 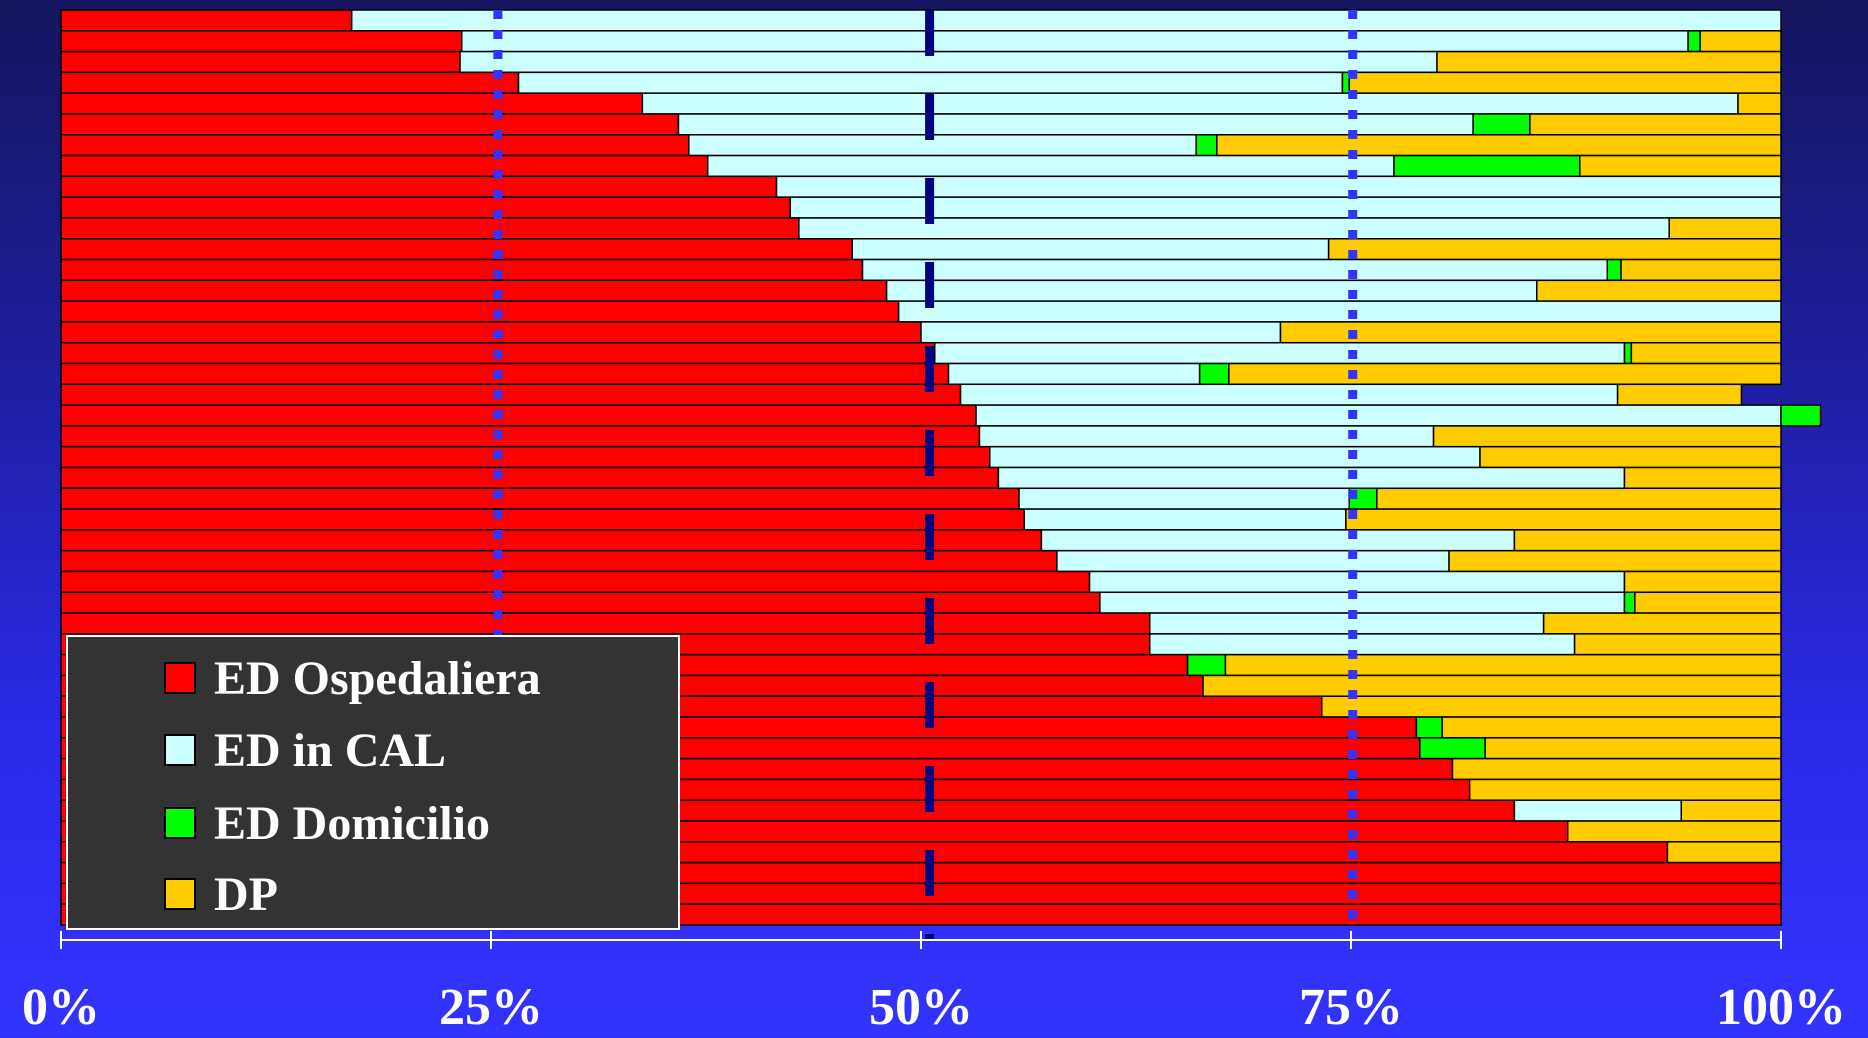 I want to click on x-axis, so click(x=921, y=940).